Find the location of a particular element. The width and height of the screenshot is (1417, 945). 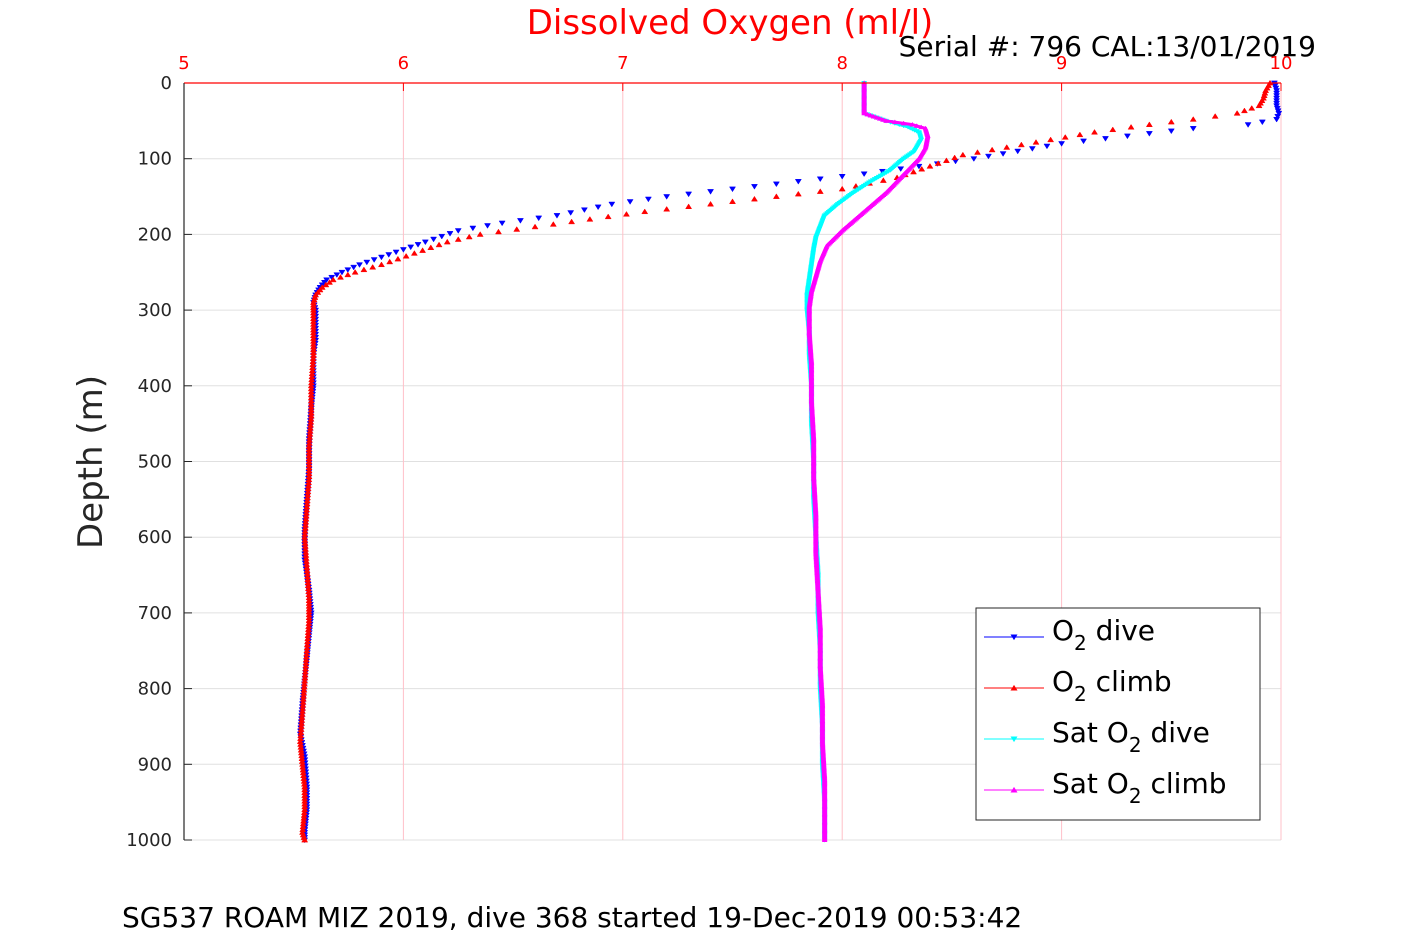

legend-entry: O2 climb is located at coordinates (1078, 685).